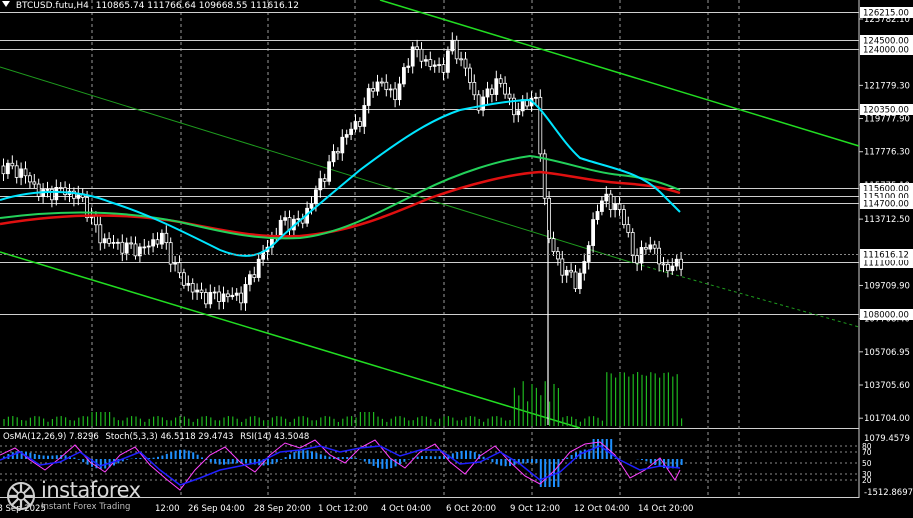 The image size is (913, 518). I want to click on price-tick-label: 121779.30, so click(887, 86).